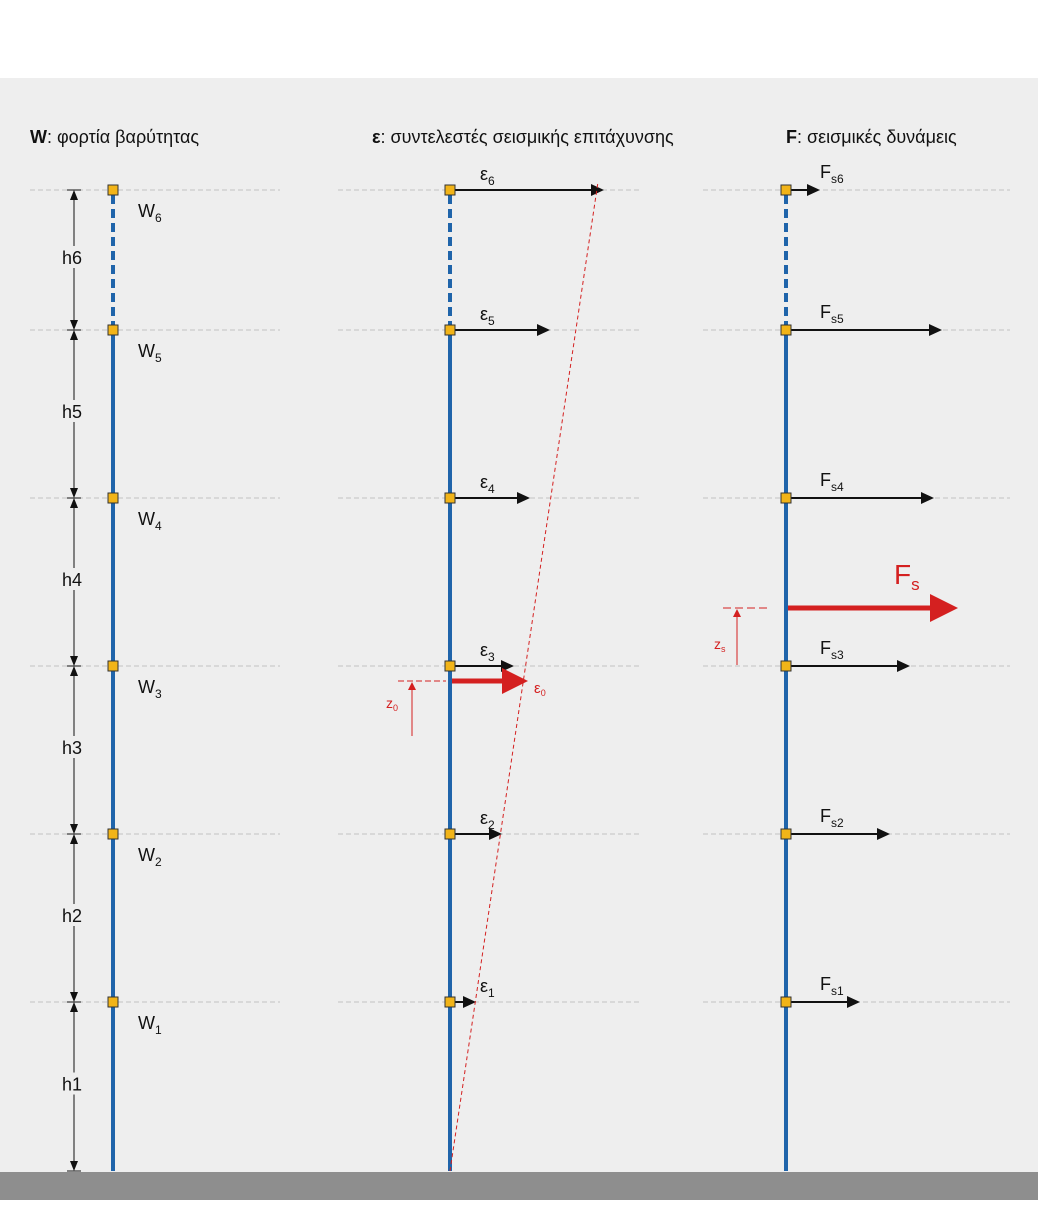 Image resolution: width=1038 pixels, height=1205 pixels. I want to click on eps-label-4: ε4, so click(487, 484).